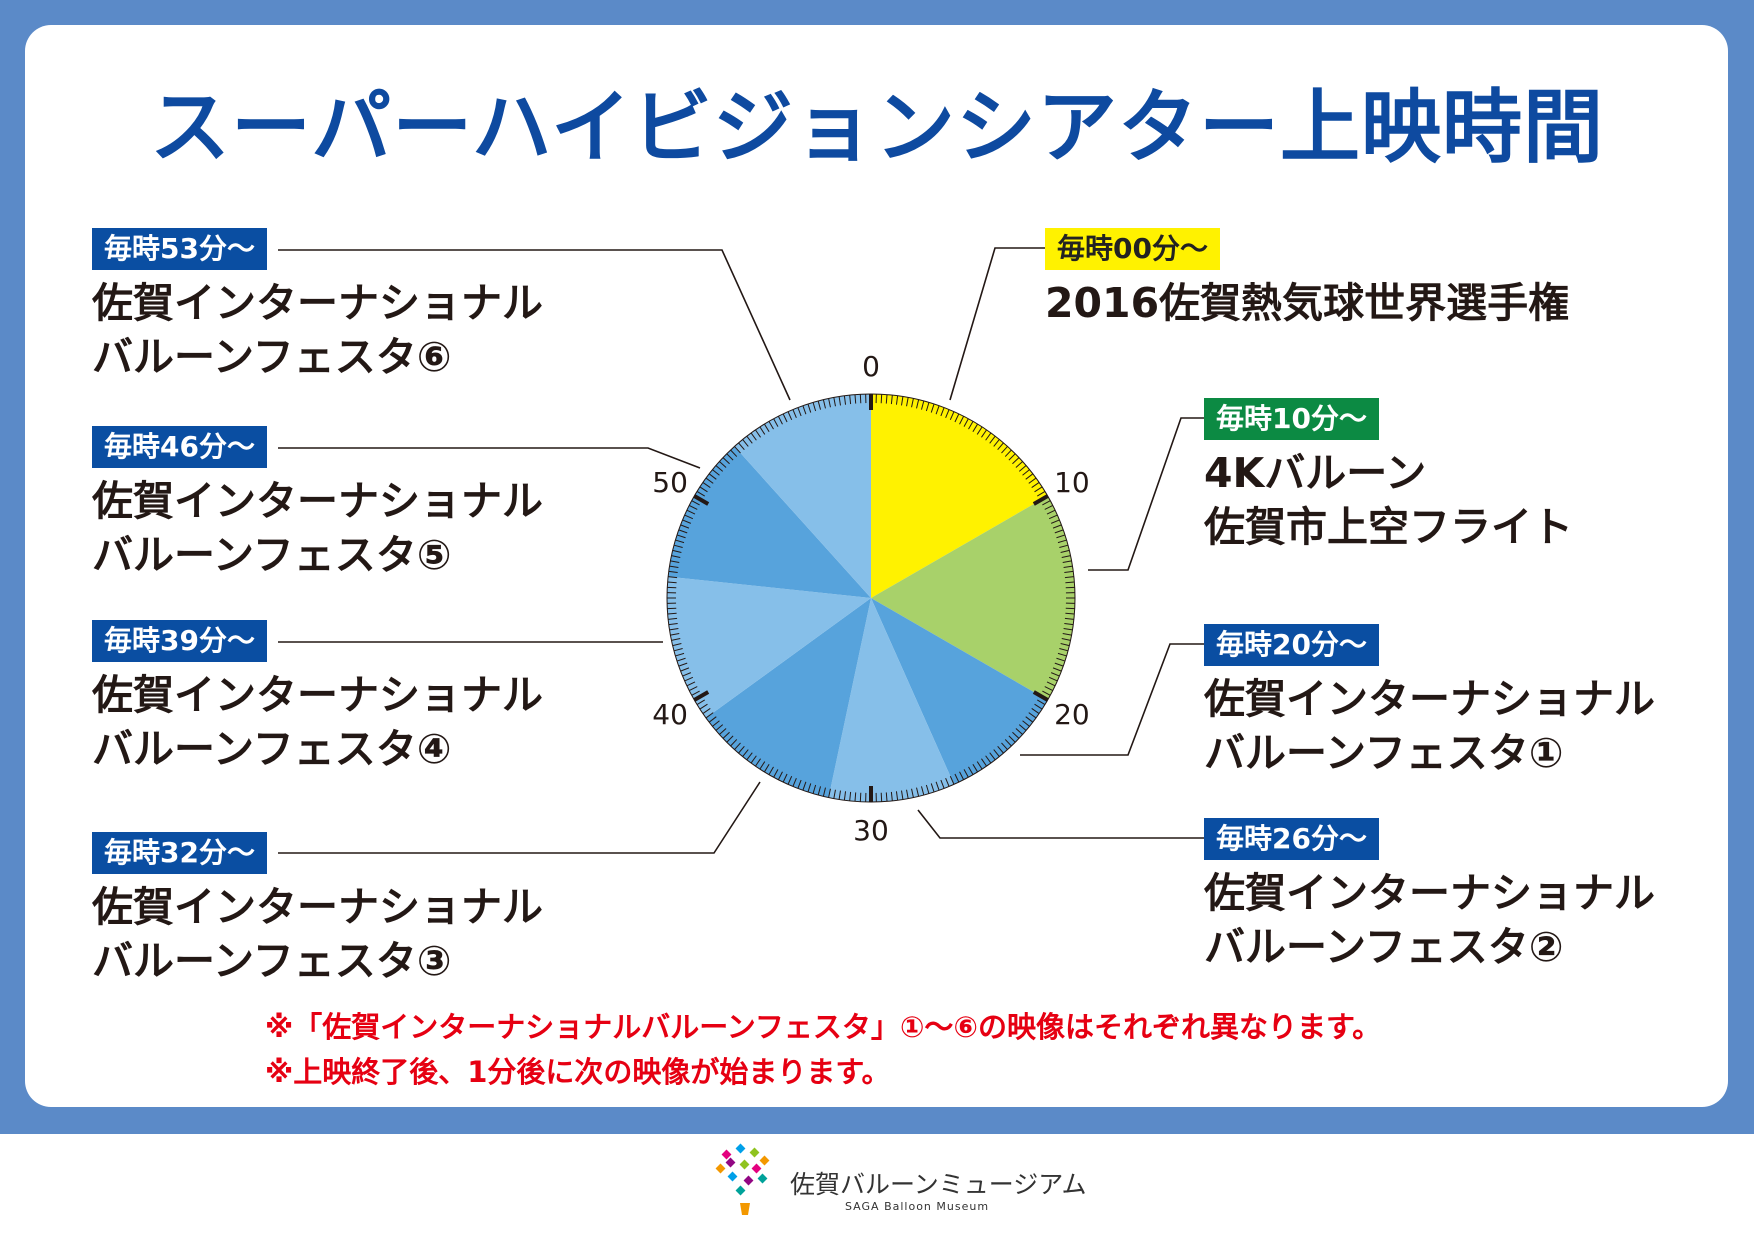  Describe the element at coordinates (179, 249) in the screenshot. I see `slot-53-time-badge: 毎時53分〜` at that location.